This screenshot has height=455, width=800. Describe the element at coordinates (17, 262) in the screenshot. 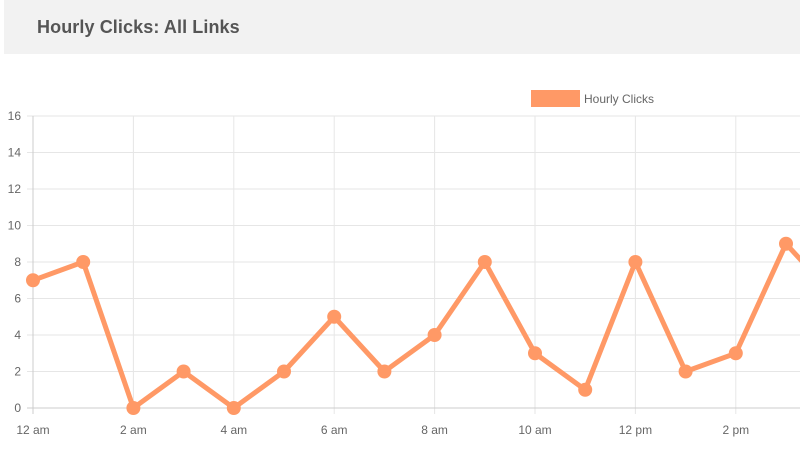

I see `y-tick-label: 8` at that location.